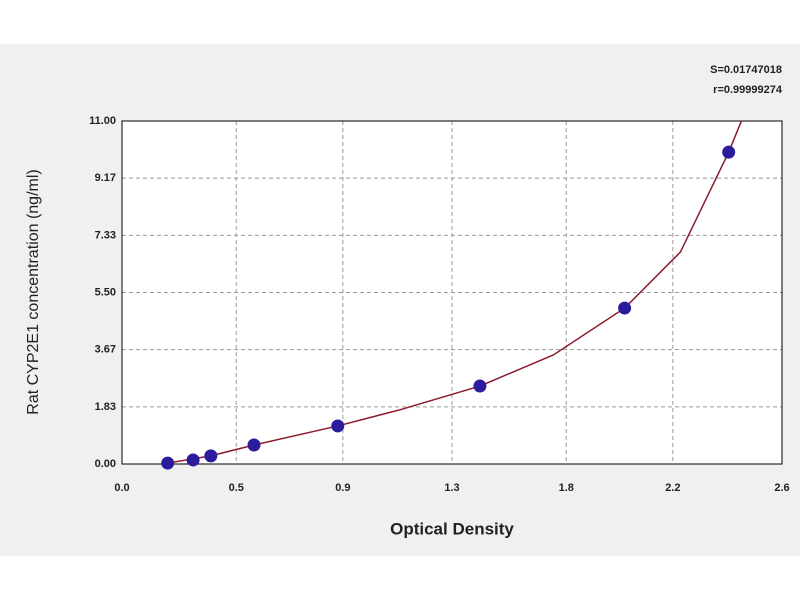  I want to click on x-tick-label: 0.0, so click(121, 488).